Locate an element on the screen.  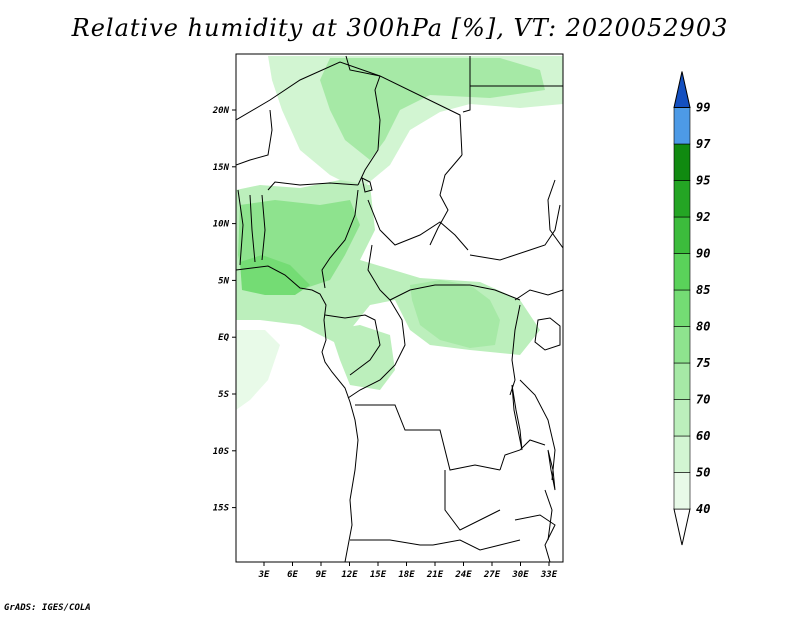
border-libya-egypt is located at coordinates (466, 84).